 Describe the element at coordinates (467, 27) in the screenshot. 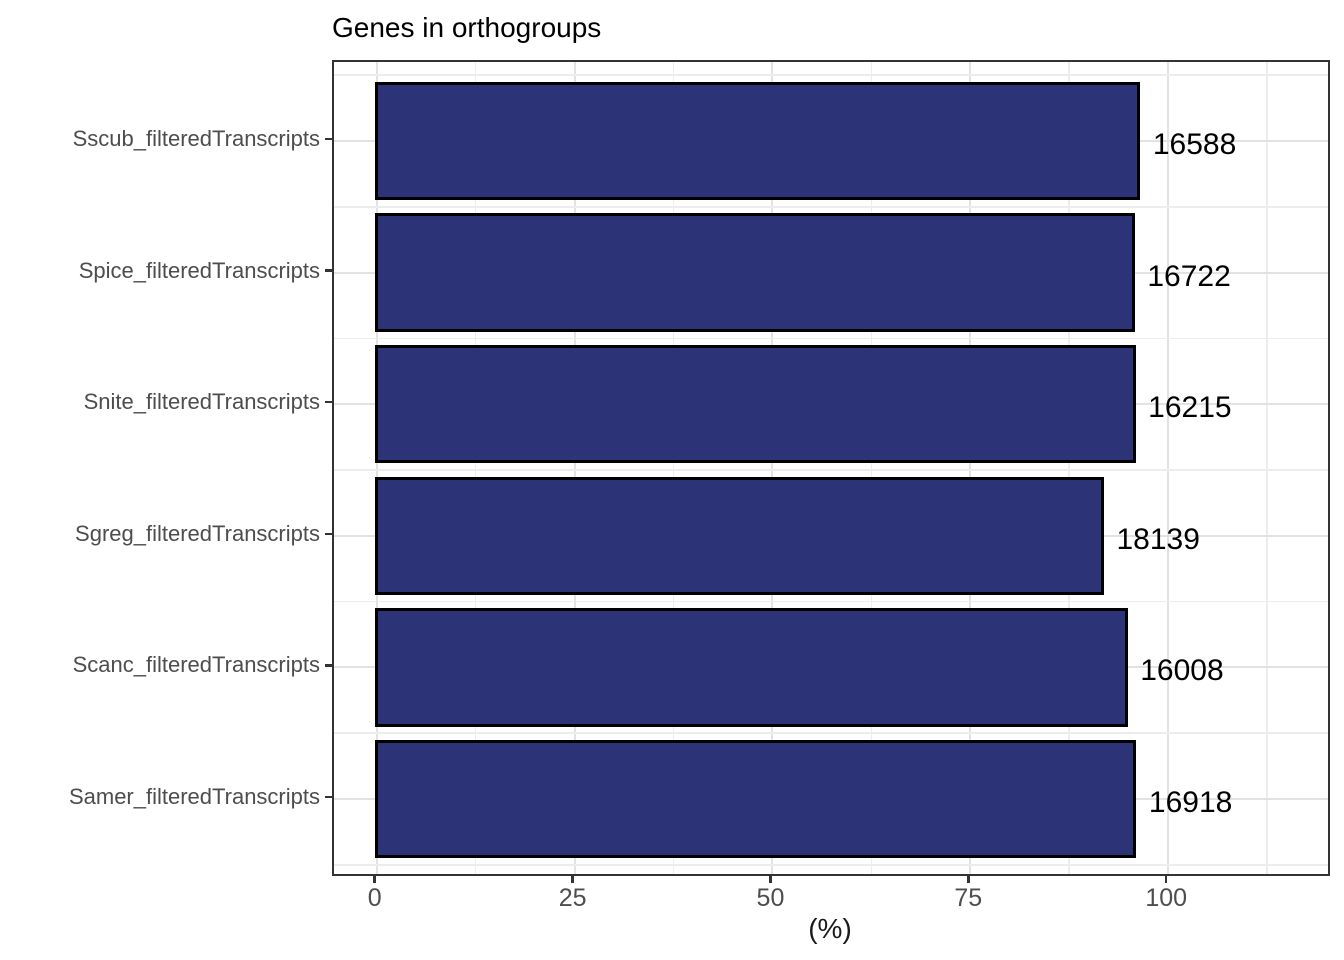

I see `chart-title: Genes in orthogroups` at that location.